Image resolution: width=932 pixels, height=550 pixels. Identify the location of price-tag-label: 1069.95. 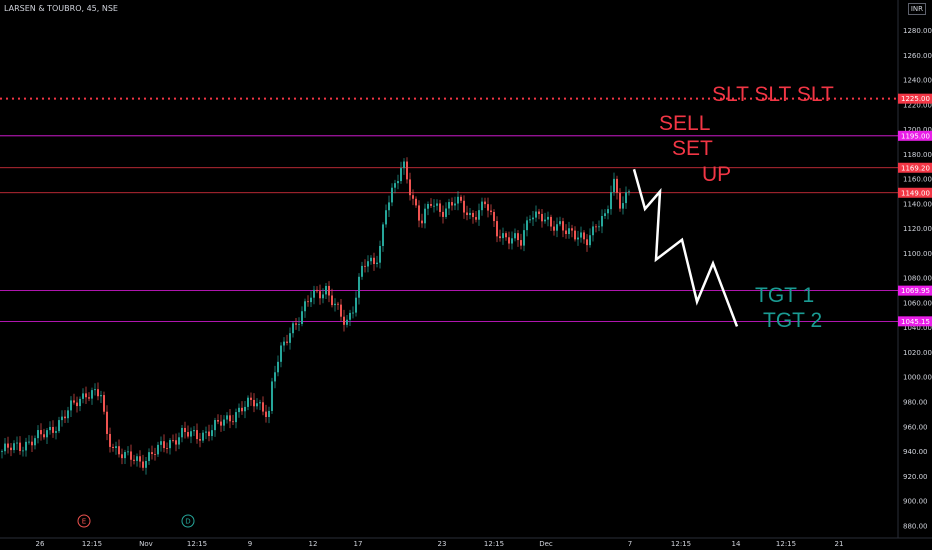
(915, 291).